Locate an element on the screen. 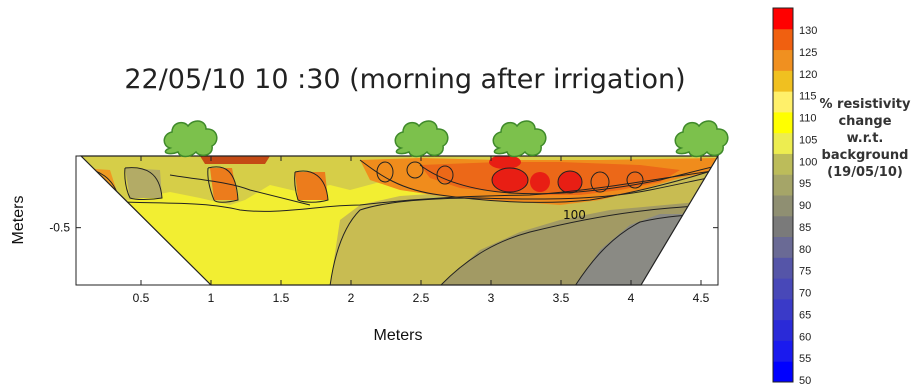 This screenshot has height=389, width=917. colorbar-tick-label: 120 is located at coordinates (808, 75).